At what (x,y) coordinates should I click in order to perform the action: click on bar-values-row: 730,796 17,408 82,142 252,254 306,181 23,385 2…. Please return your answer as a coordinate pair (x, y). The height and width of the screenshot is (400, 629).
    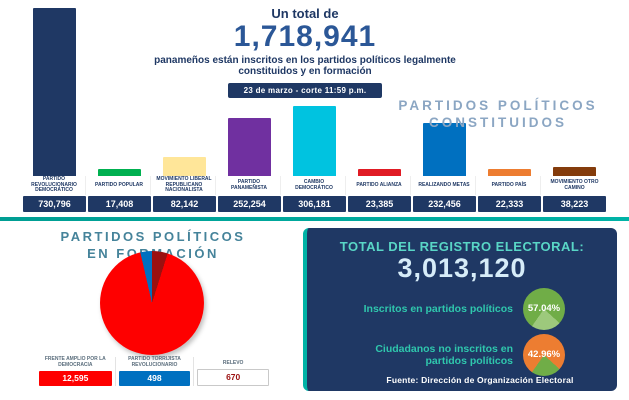
    Looking at the image, I should click on (314, 204).